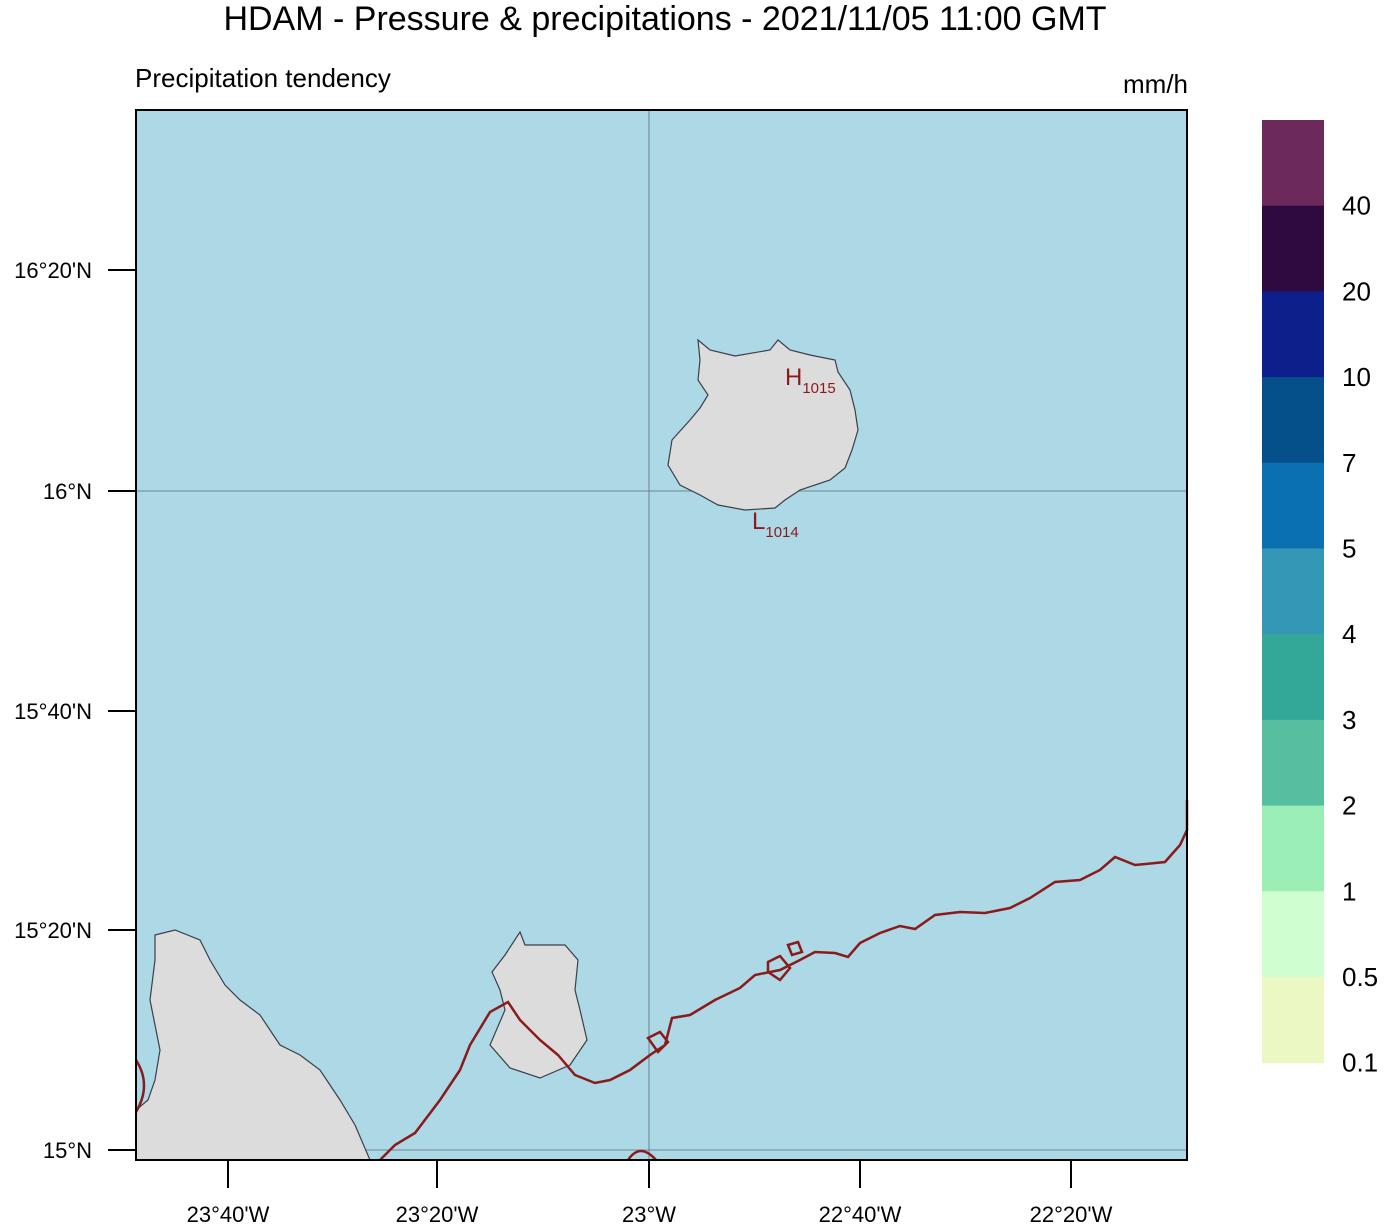 The image size is (1384, 1230). What do you see at coordinates (1349, 806) in the screenshot?
I see `colorbar-label: 2` at bounding box center [1349, 806].